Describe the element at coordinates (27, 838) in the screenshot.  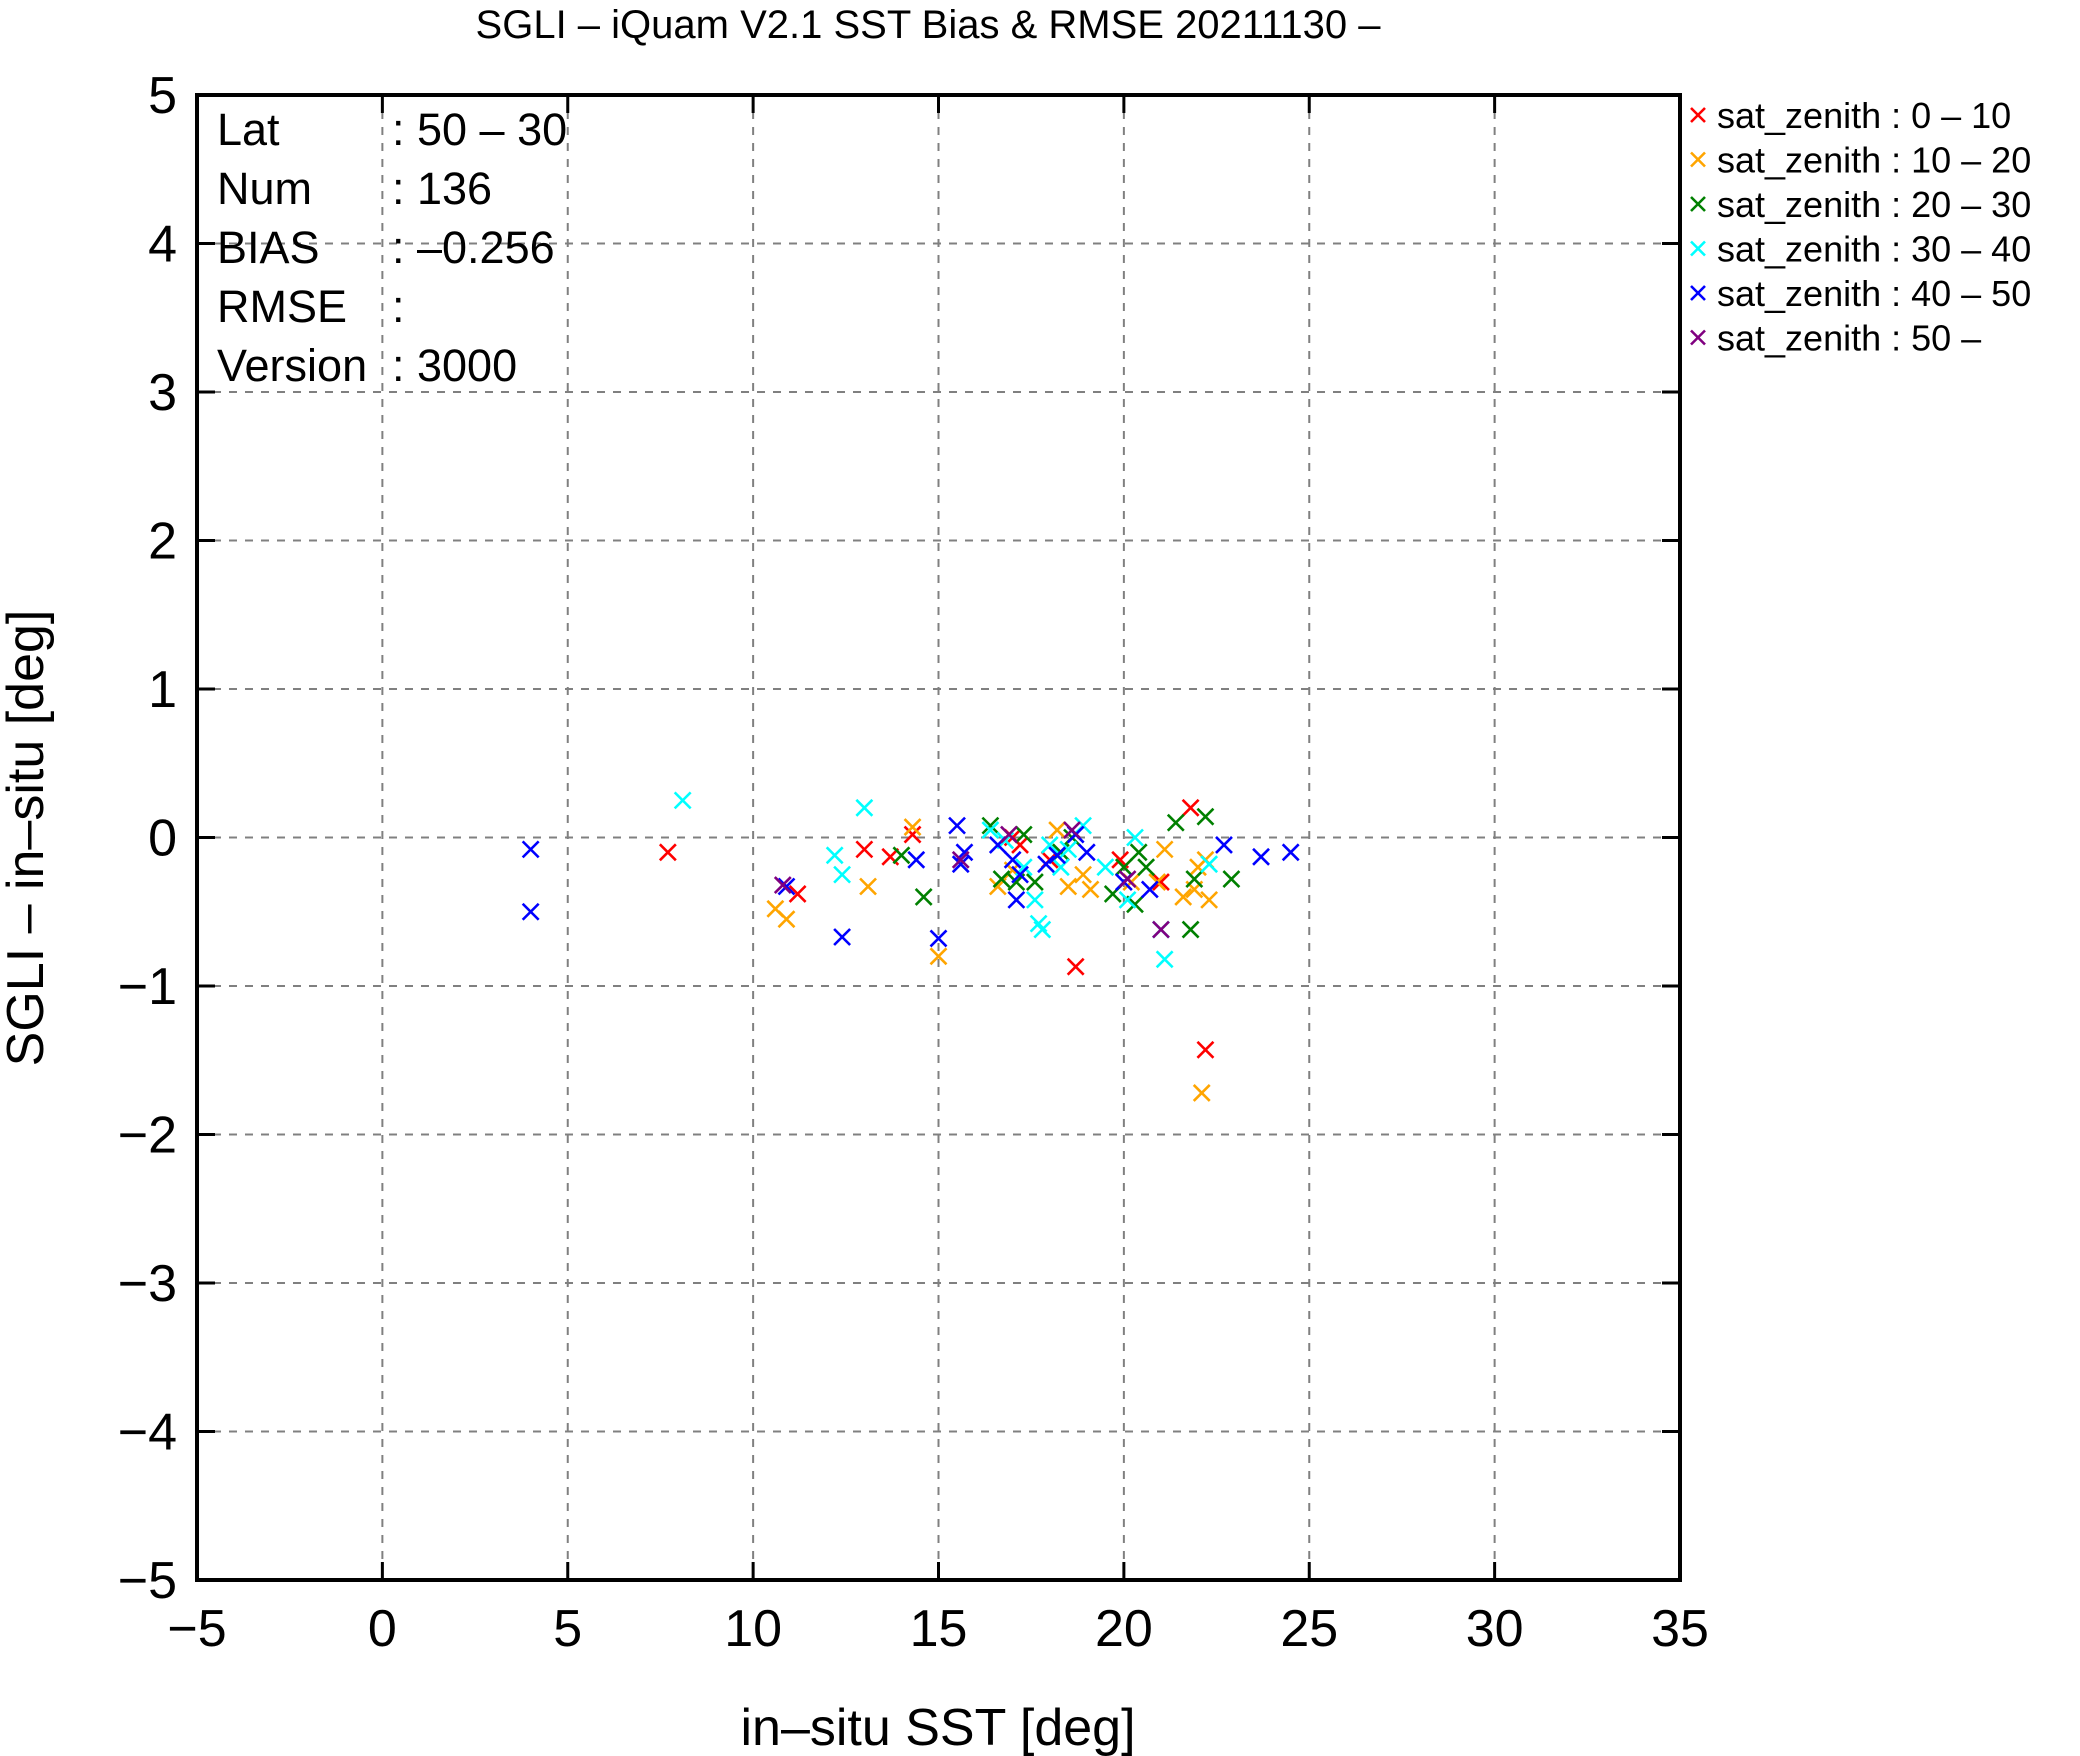
I see `y-axis-title: SGLI – in–situ [deg]` at that location.